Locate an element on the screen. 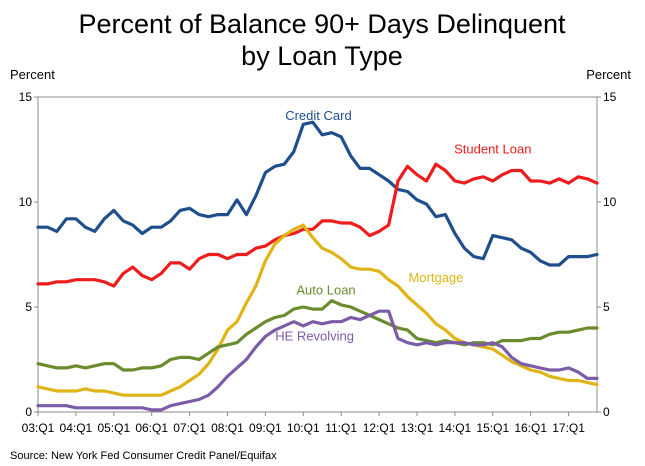 The image size is (645, 466). student-loan-label: Student Loan is located at coordinates (492, 149).